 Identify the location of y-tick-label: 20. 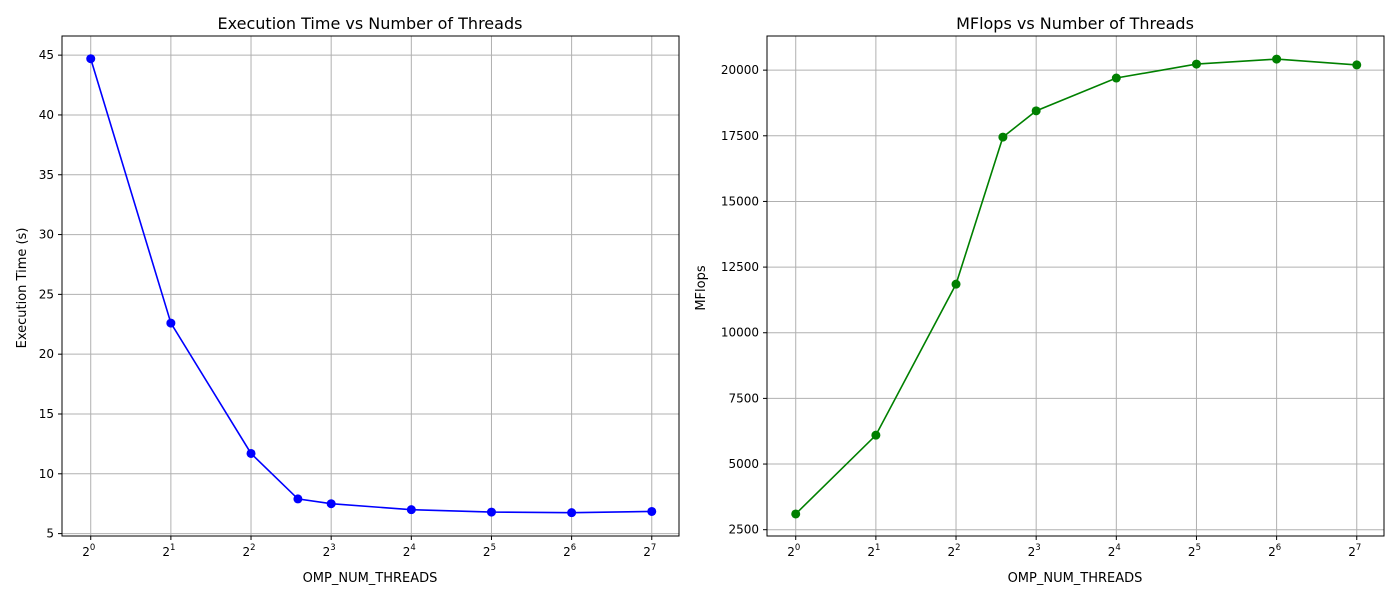
(46, 354).